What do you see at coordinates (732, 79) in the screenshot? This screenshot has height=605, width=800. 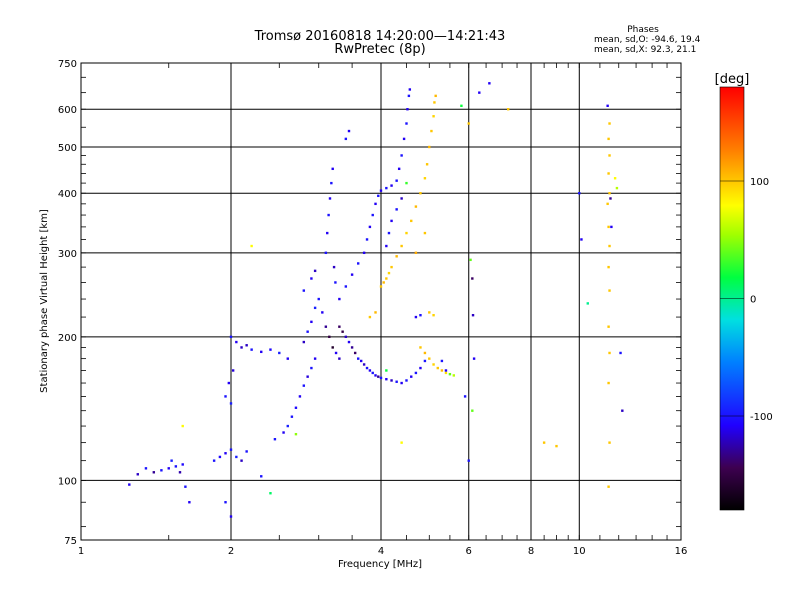 I see `colorbar-label: [deg]` at bounding box center [732, 79].